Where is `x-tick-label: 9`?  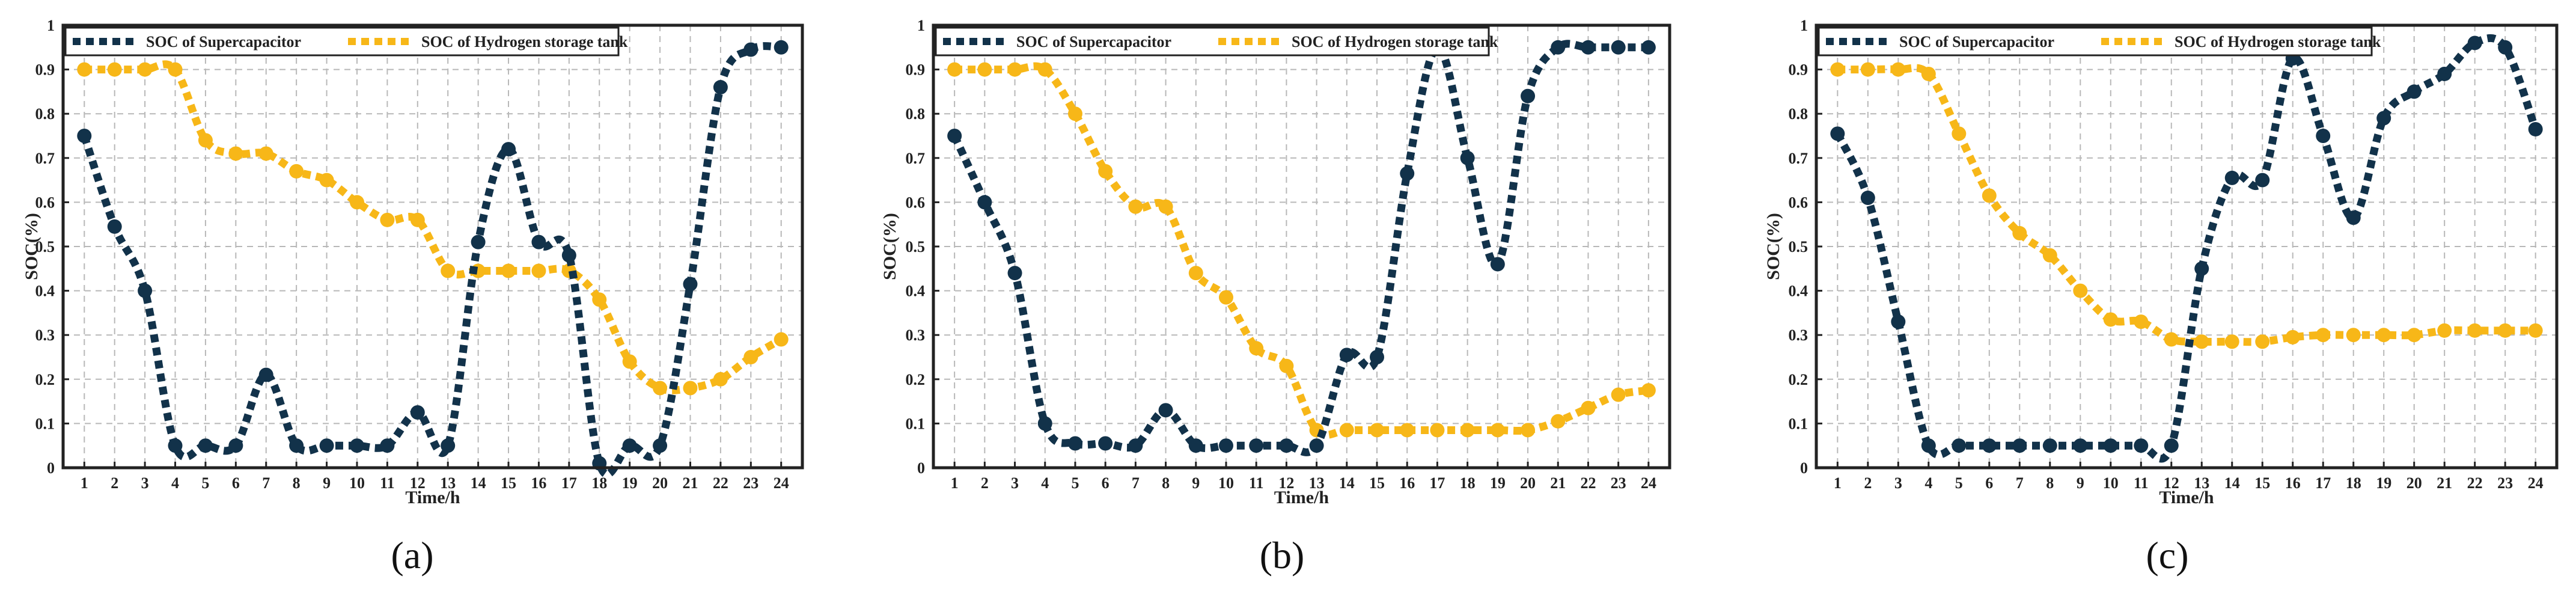 x-tick-label: 9 is located at coordinates (1196, 483).